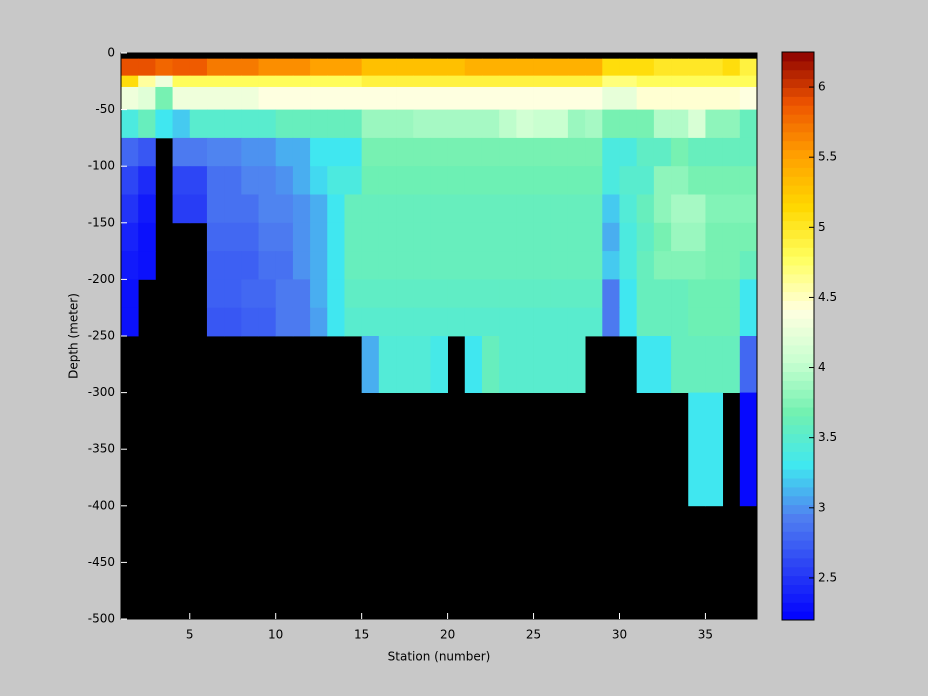  Describe the element at coordinates (439, 657) in the screenshot. I see `x-axis-label: Station (number)` at that location.